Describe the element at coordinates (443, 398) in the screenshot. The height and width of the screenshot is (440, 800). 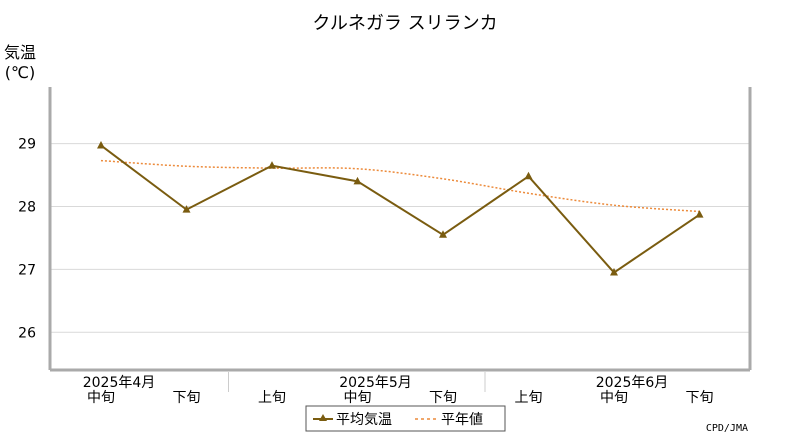
I see `x-category-4: 下旬` at that location.